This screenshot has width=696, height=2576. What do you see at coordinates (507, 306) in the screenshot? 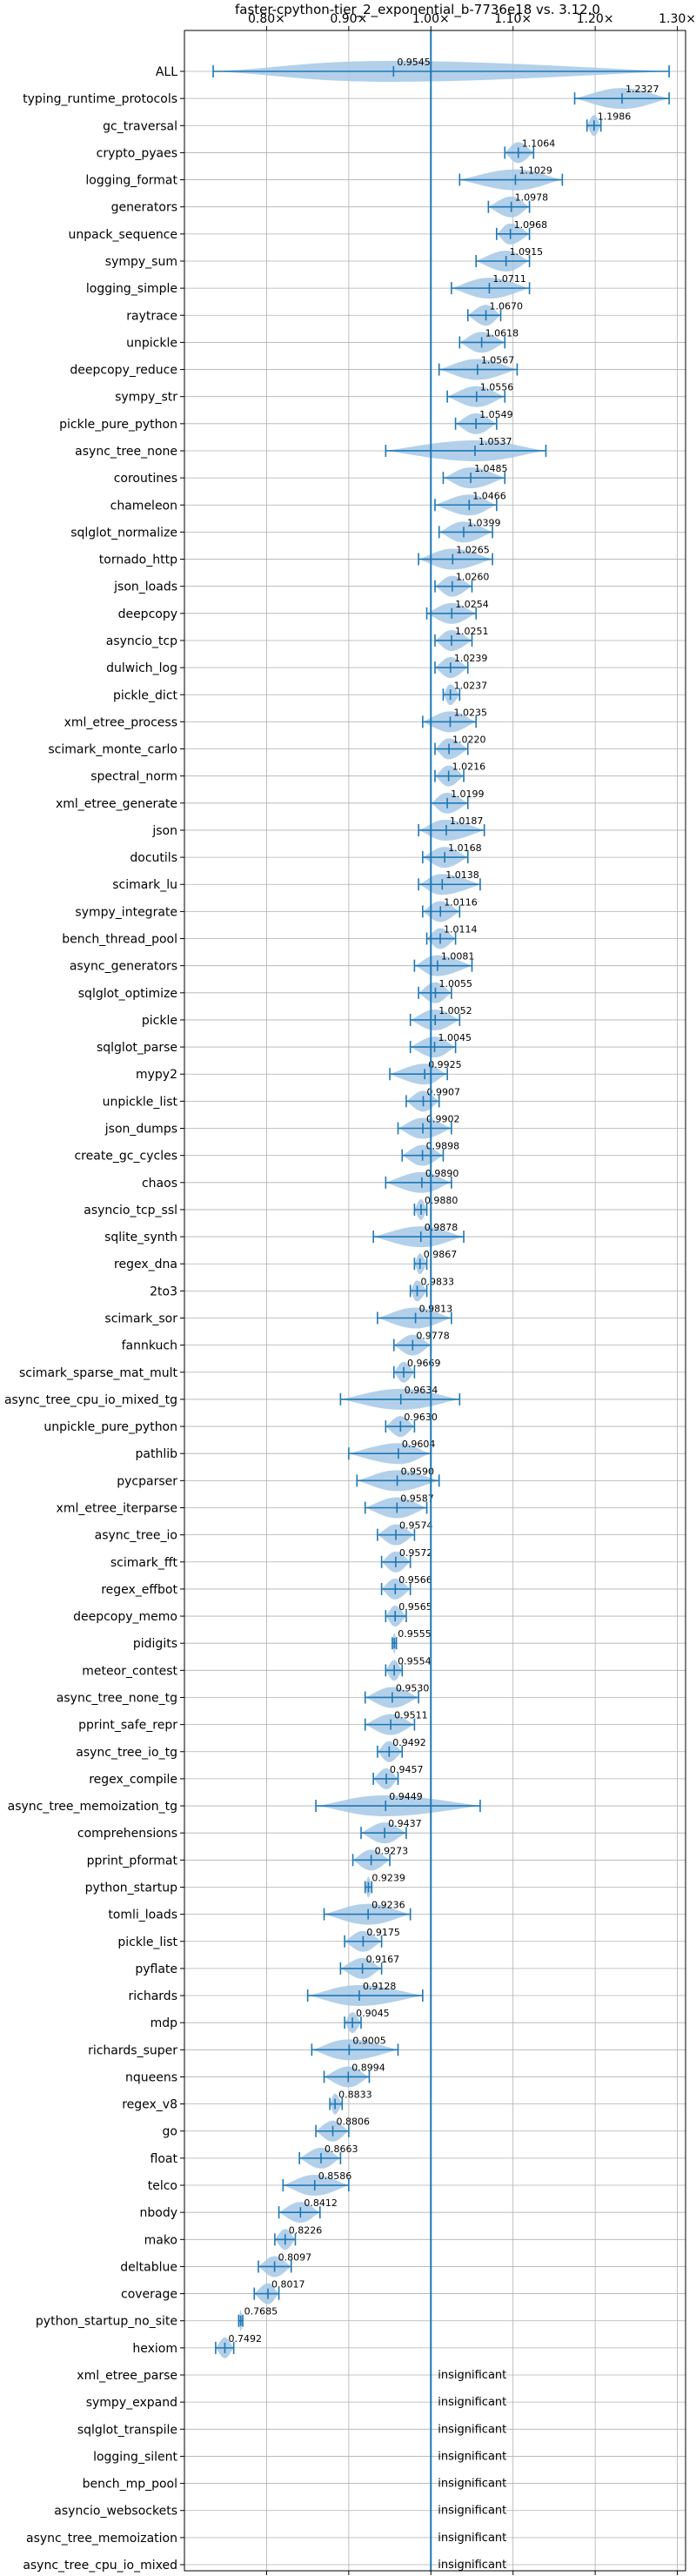
I see `value-label: 1.0670` at bounding box center [507, 306].